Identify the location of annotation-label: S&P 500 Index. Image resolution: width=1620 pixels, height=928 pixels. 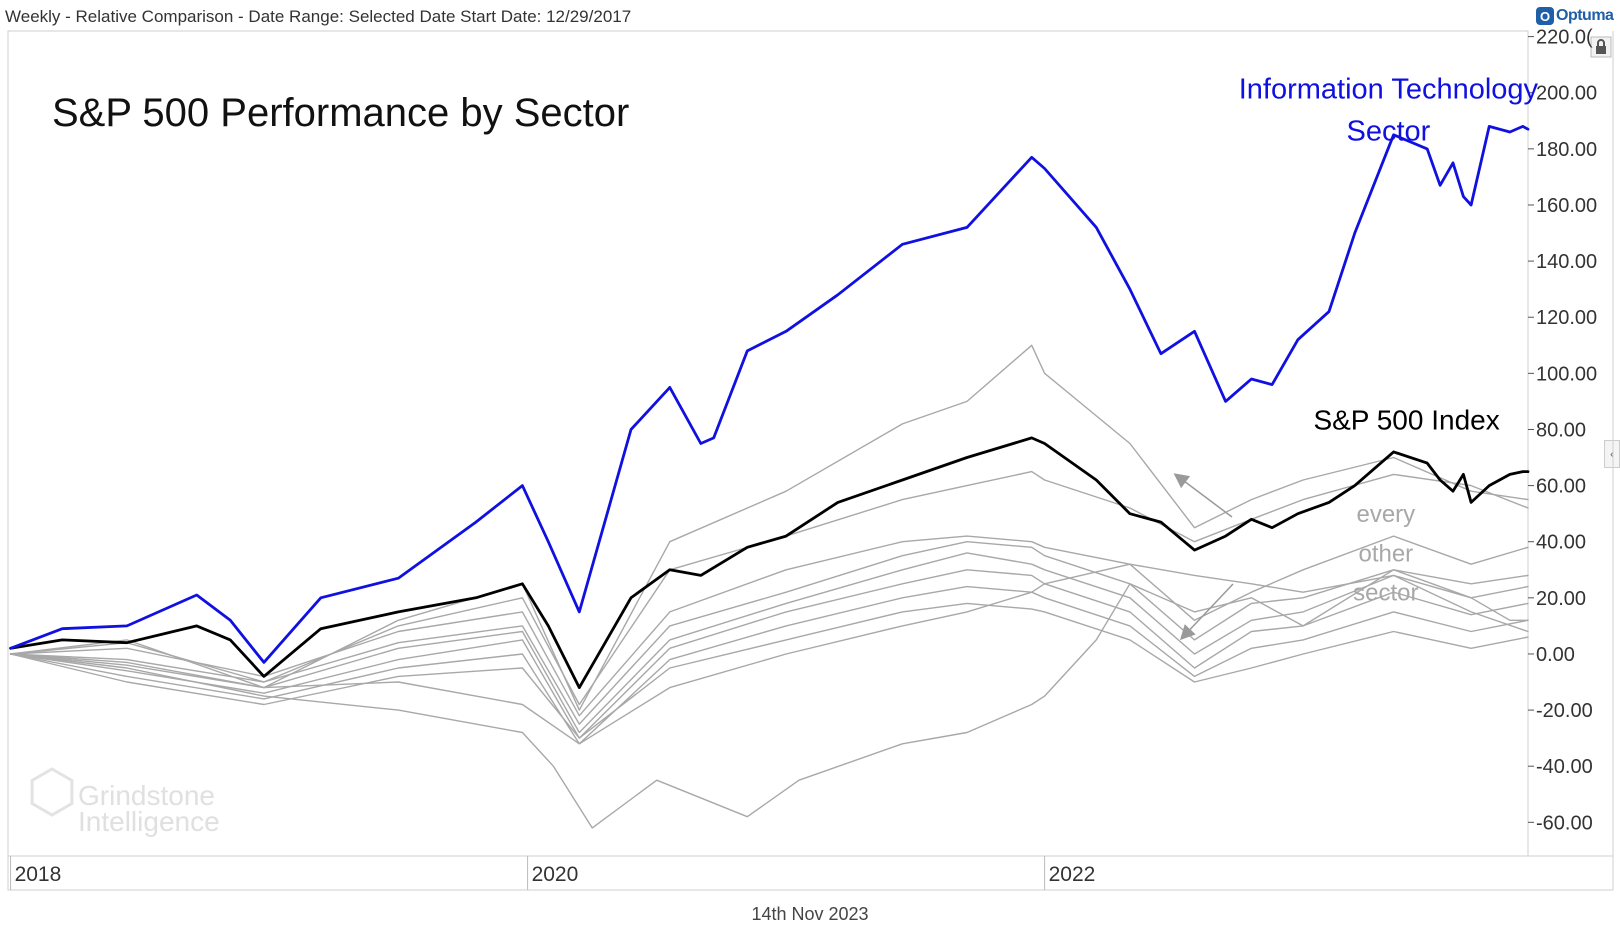
(1406, 419).